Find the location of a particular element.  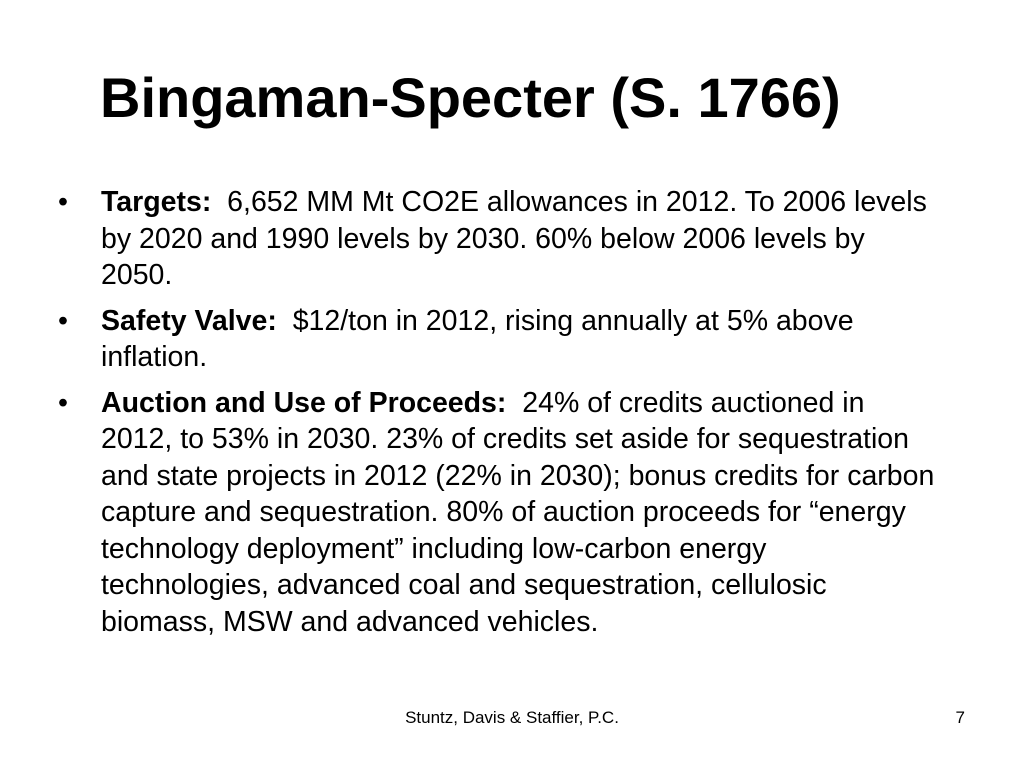

slide-footer: Stuntz, Davis & Staffier, P.C. is located at coordinates (512, 717).